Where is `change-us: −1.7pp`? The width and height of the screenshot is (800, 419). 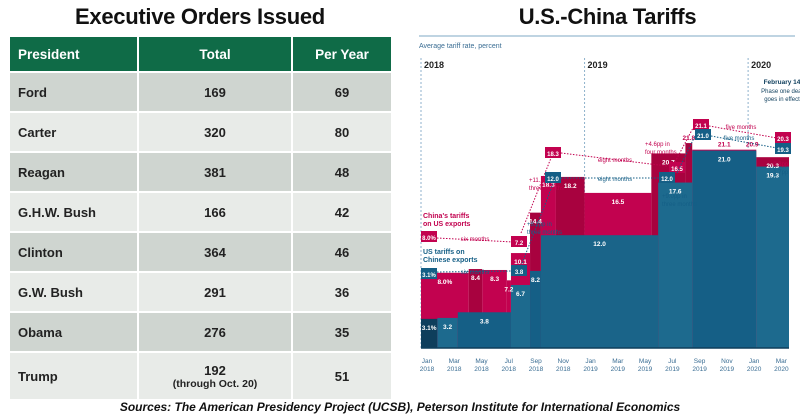 change-us: −1.7pp is located at coordinates (779, 173).